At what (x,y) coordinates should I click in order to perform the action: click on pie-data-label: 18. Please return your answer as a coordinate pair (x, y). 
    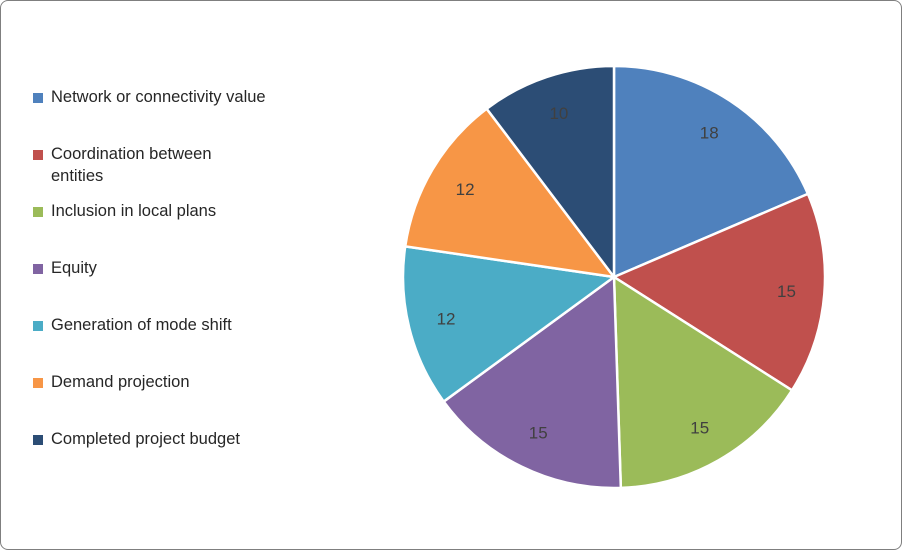
    Looking at the image, I should click on (709, 133).